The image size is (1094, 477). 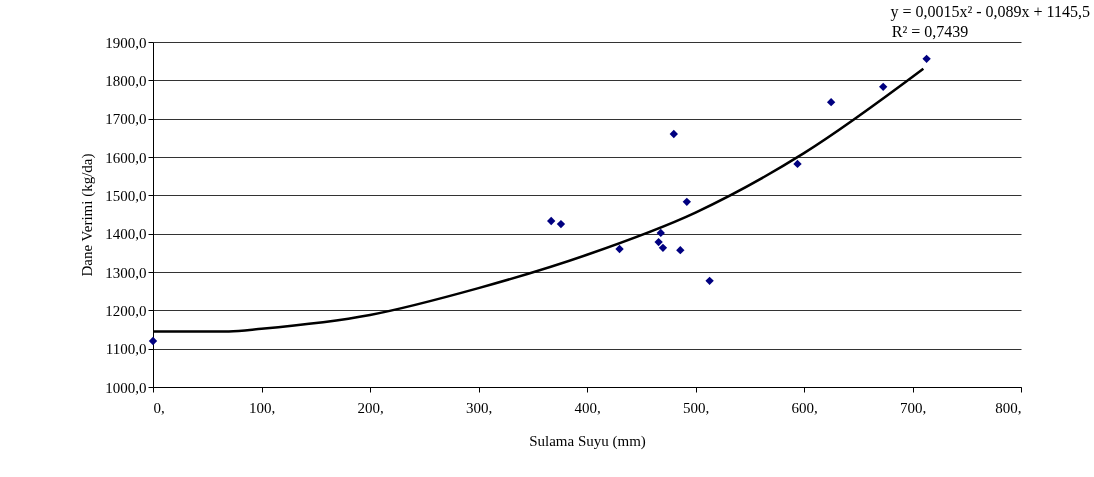 What do you see at coordinates (126, 310) in the screenshot?
I see `y-tick-label: 1200,0` at bounding box center [126, 310].